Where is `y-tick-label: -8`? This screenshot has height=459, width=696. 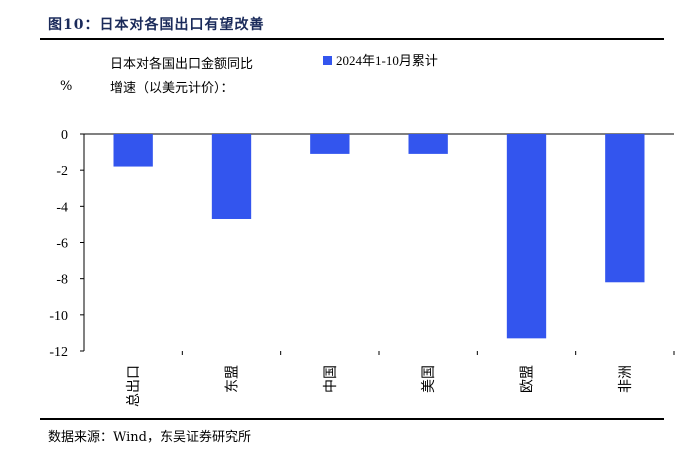 y-tick-label: -8 is located at coordinates (62, 280).